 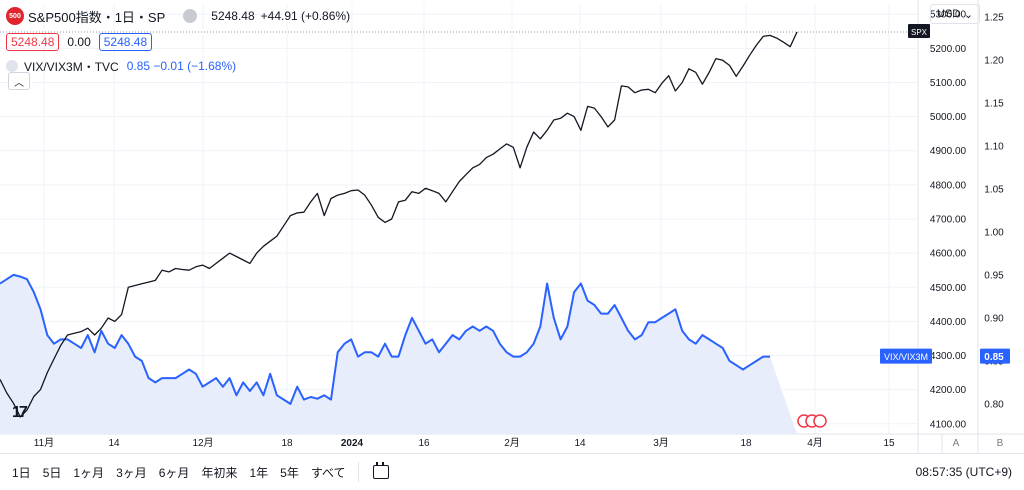 What do you see at coordinates (181, 66) in the screenshot?
I see `compare-symbol-values: 0.85 −0.01 (−1.68%)` at bounding box center [181, 66].